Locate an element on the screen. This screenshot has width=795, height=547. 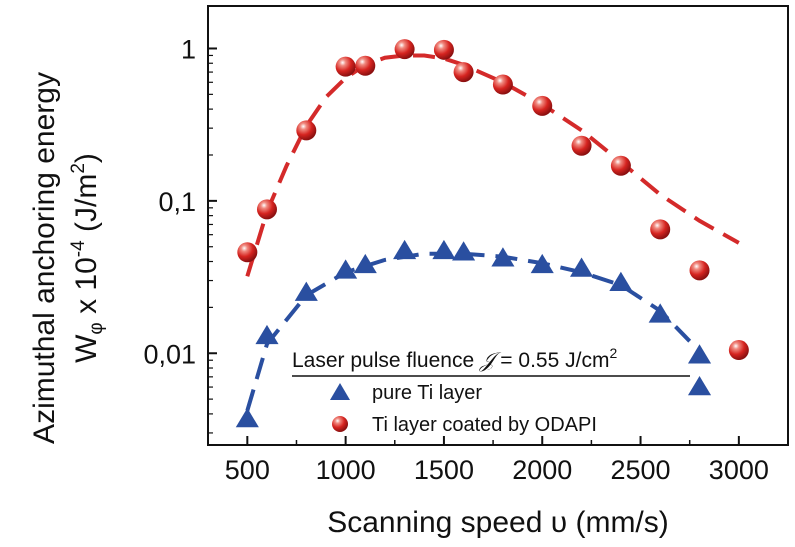
legend-label-odapi: Ti layer coated by ODAPI is located at coordinates (484, 425).